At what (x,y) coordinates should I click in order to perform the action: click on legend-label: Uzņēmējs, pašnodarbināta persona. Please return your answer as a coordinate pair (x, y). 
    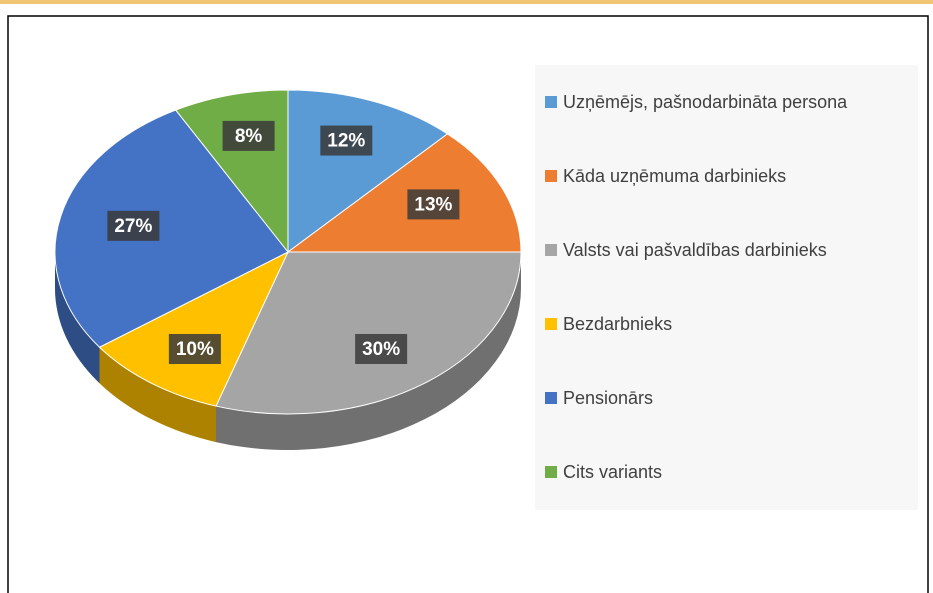
    Looking at the image, I should click on (705, 102).